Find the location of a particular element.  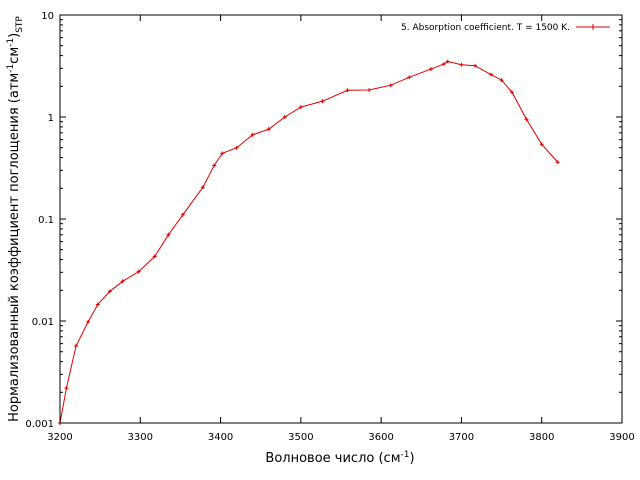

legend-label: 5. Absorption coefficient. T = 1500 K. is located at coordinates (485, 28).